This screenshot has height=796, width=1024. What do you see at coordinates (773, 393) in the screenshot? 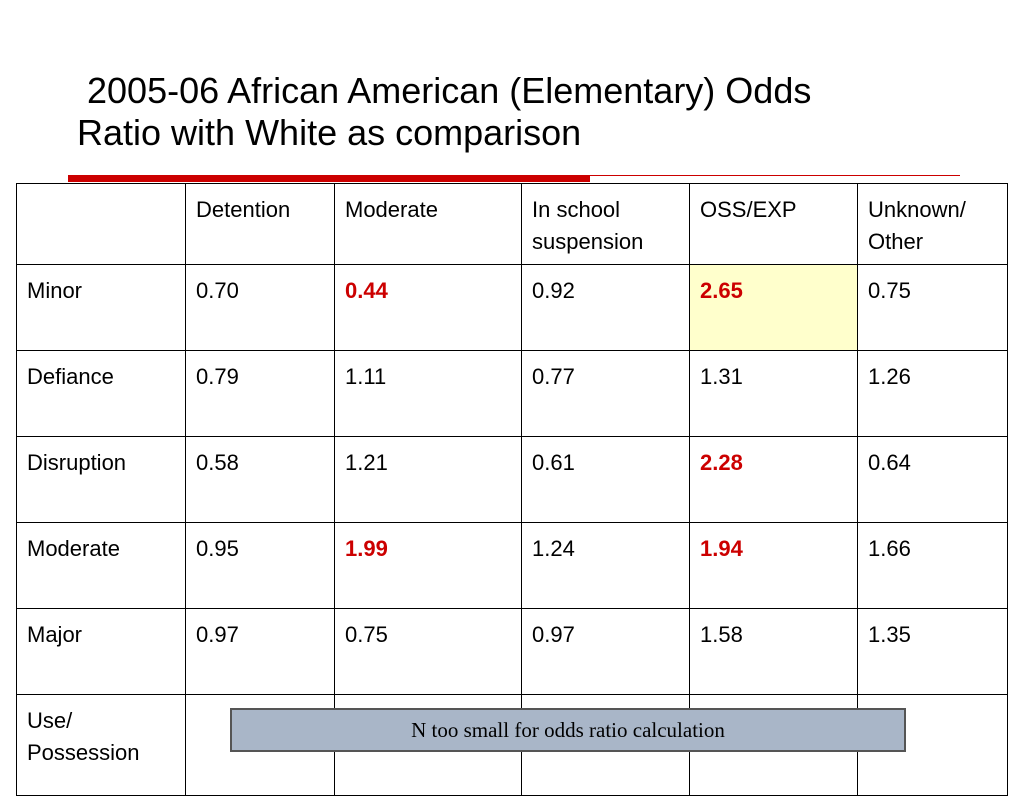
I see `table-cell: 1.31` at bounding box center [773, 393].